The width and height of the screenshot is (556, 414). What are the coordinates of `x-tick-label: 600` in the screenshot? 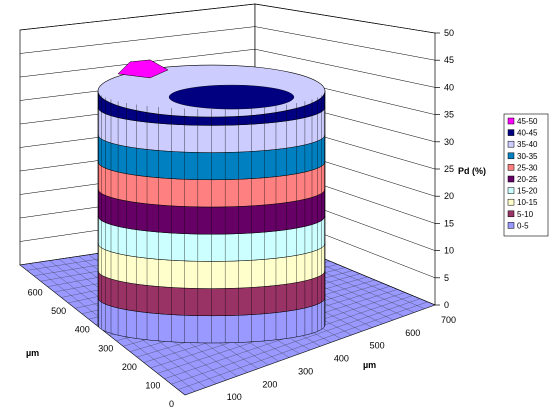 It's located at (412, 333).